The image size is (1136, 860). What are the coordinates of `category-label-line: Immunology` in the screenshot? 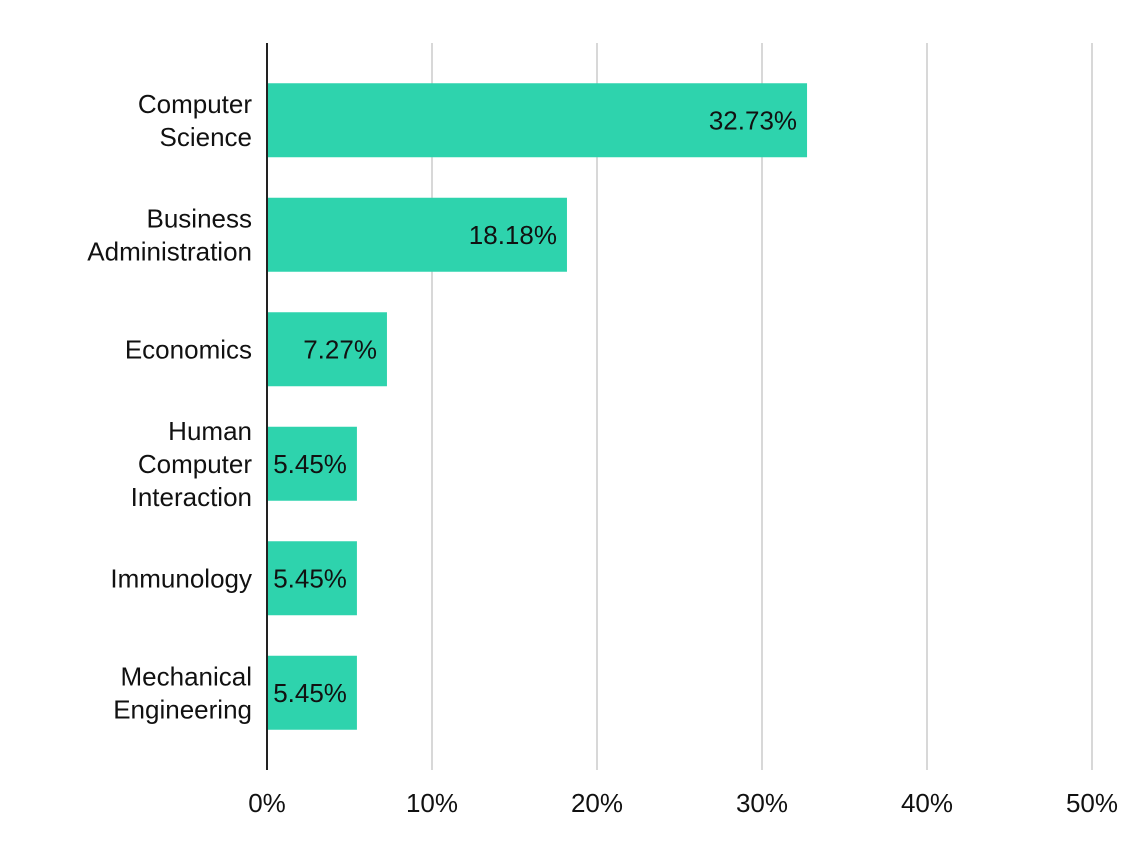 It's located at (181, 578).